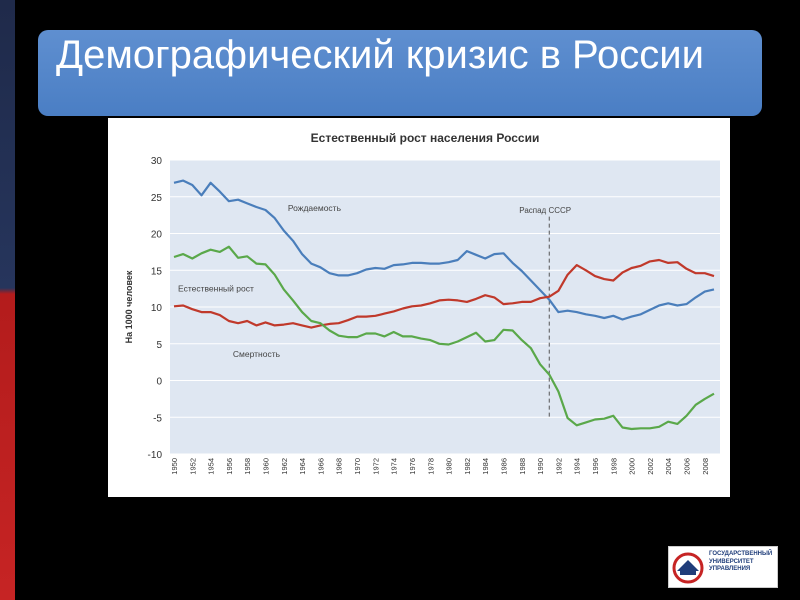 The image size is (800, 600). Describe the element at coordinates (394, 466) in the screenshot. I see `x-tick-label: 1974` at that location.